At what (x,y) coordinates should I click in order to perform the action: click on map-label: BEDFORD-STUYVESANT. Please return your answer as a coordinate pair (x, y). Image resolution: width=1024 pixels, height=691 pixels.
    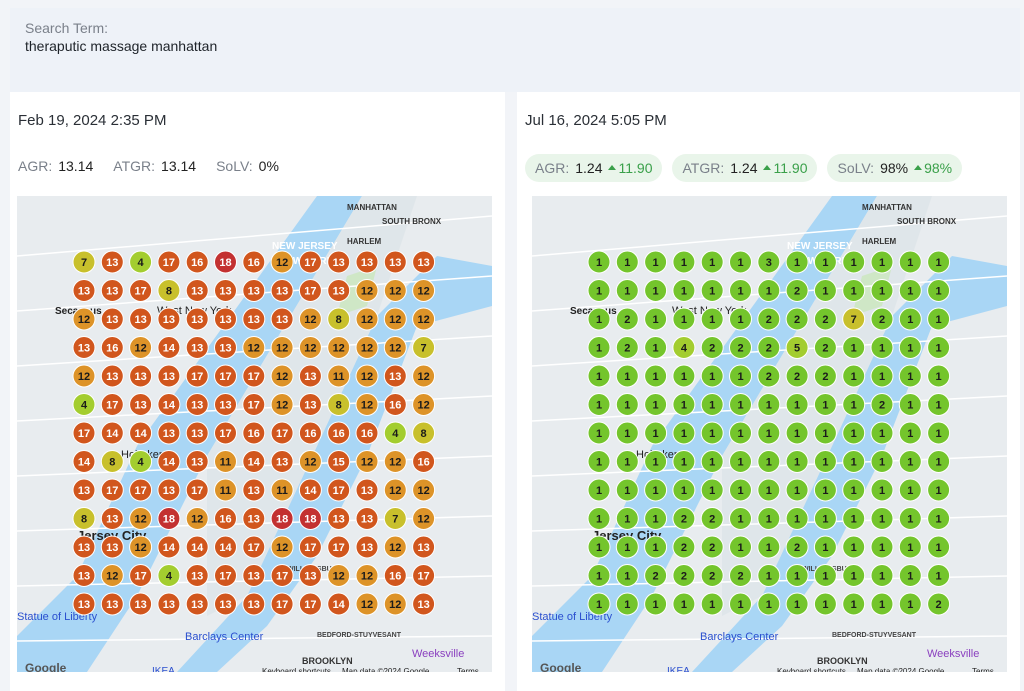
    Looking at the image, I should click on (359, 635).